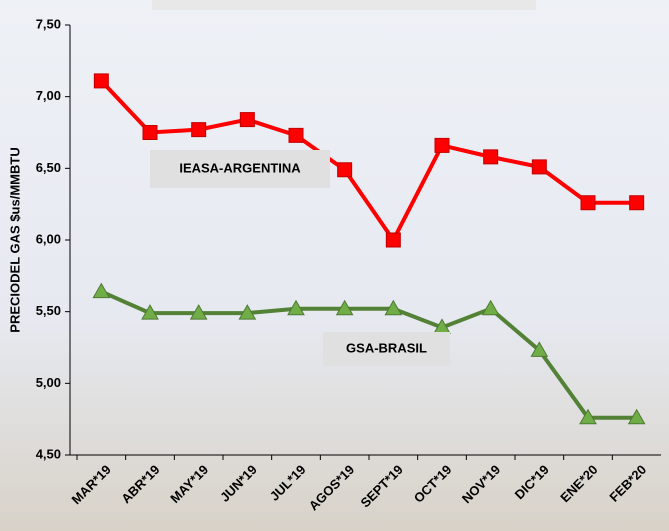  Describe the element at coordinates (48, 453) in the screenshot. I see `y-tick-label: 4,50` at that location.